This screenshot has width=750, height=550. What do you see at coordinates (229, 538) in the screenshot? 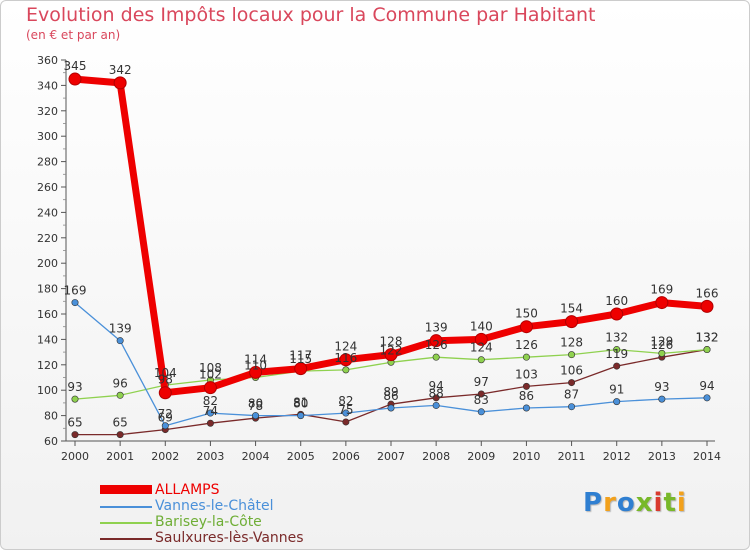
I see `legend-label-saulxures-les-vannes: Saulxures-lès-Vannes` at bounding box center [229, 538].